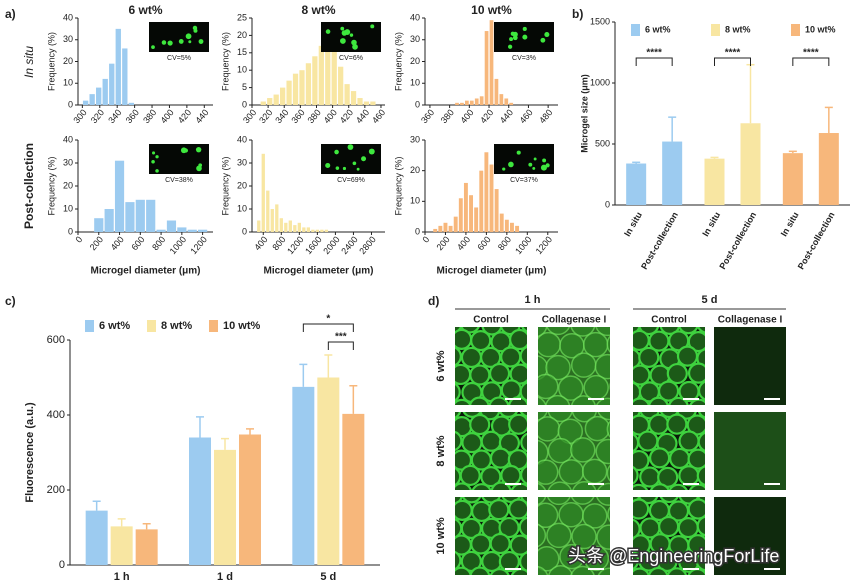  What do you see at coordinates (341, 337) in the screenshot?
I see `significance-label: ***` at bounding box center [341, 337].